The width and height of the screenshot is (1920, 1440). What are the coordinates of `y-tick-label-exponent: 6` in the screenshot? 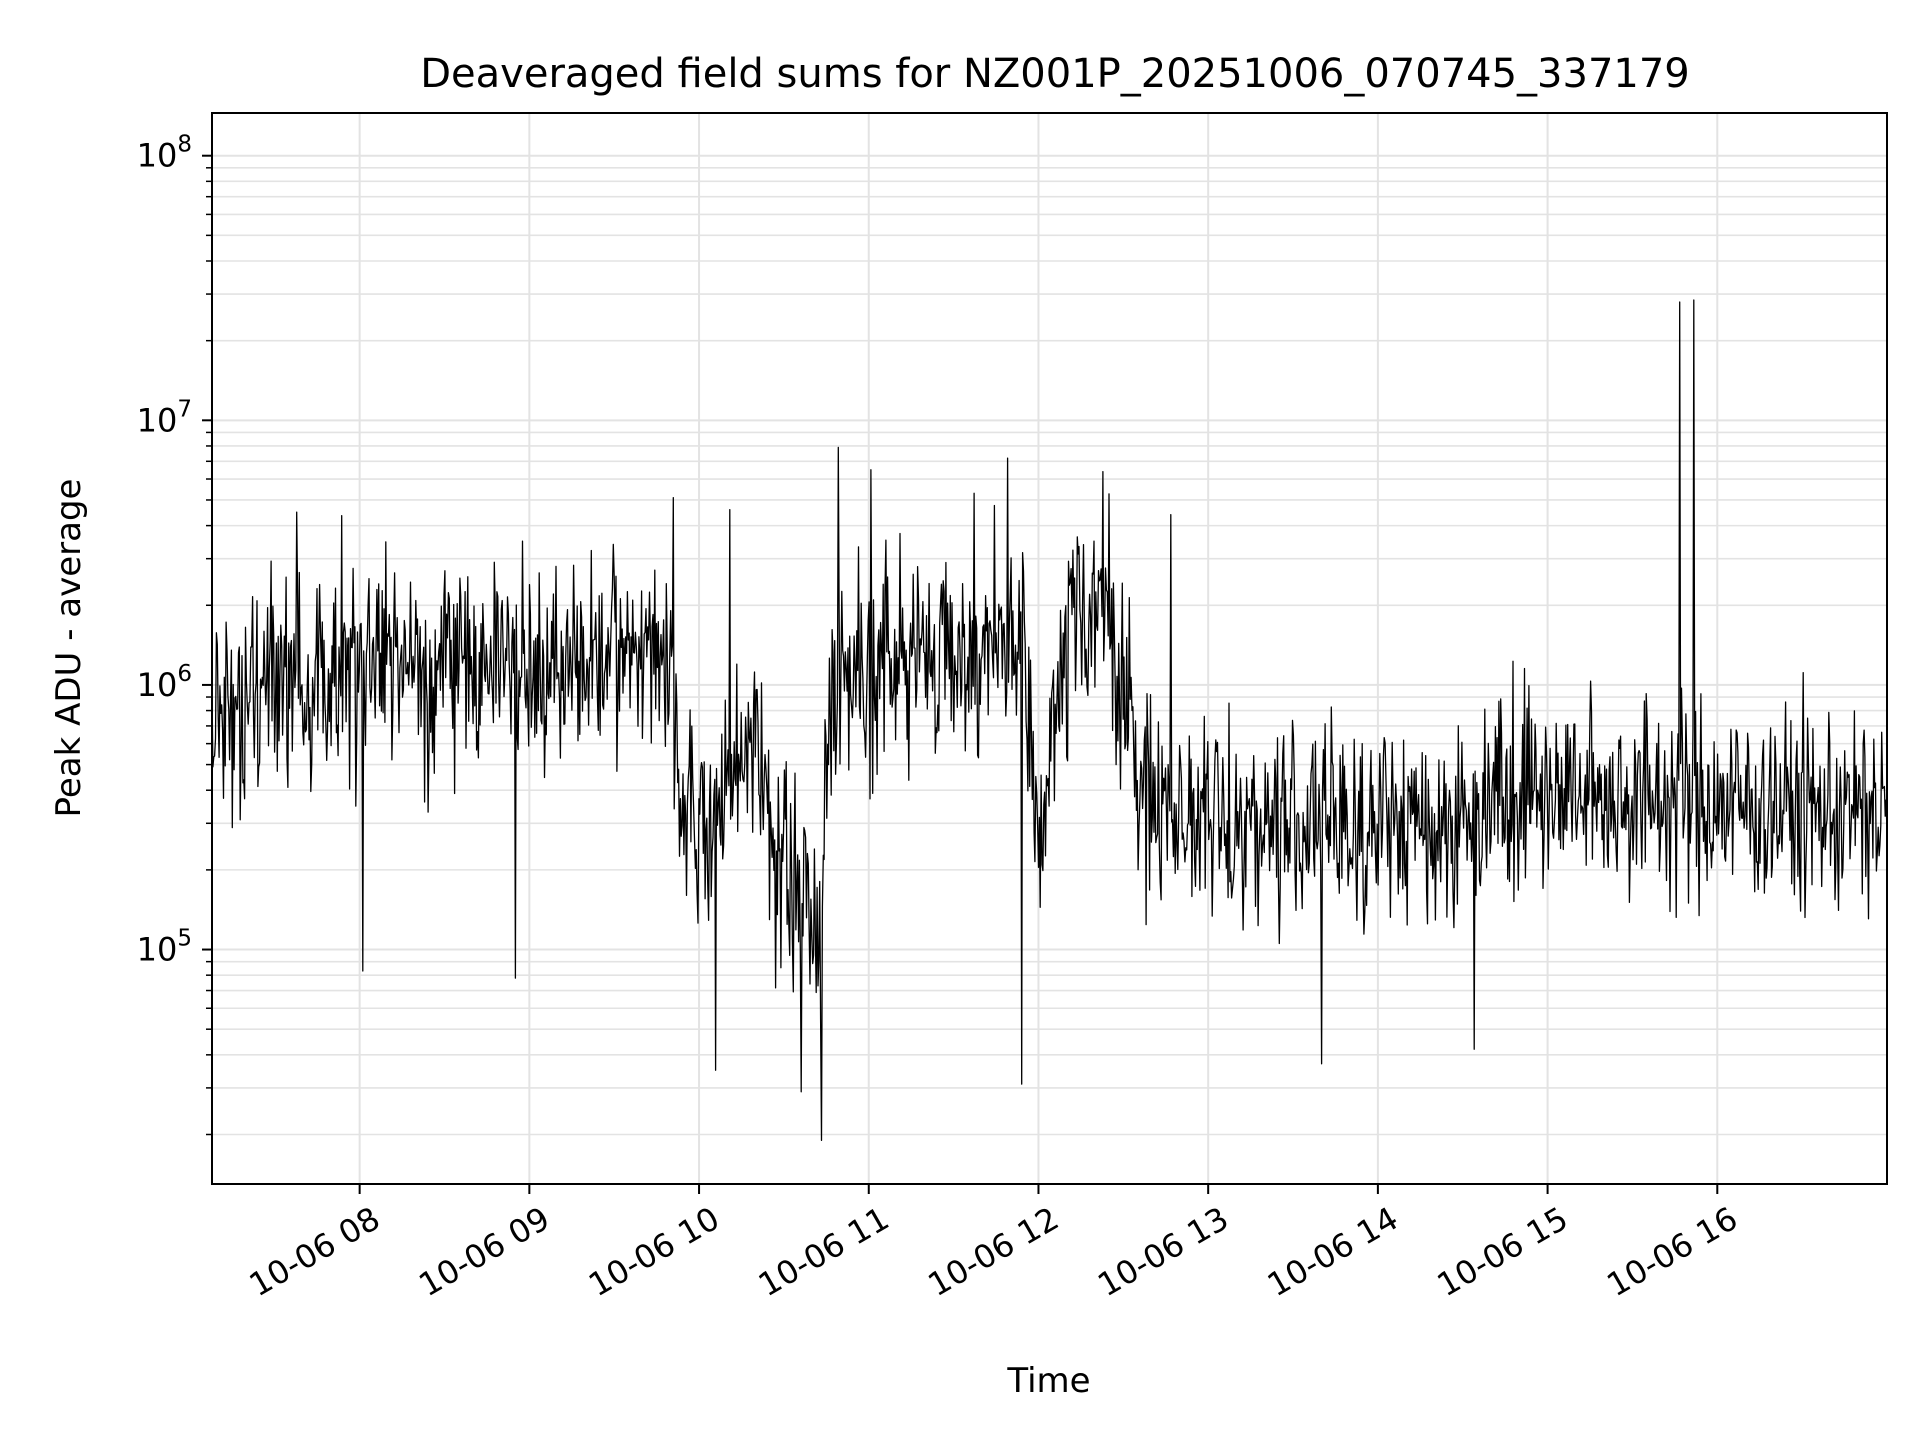 It's located at (184, 674).